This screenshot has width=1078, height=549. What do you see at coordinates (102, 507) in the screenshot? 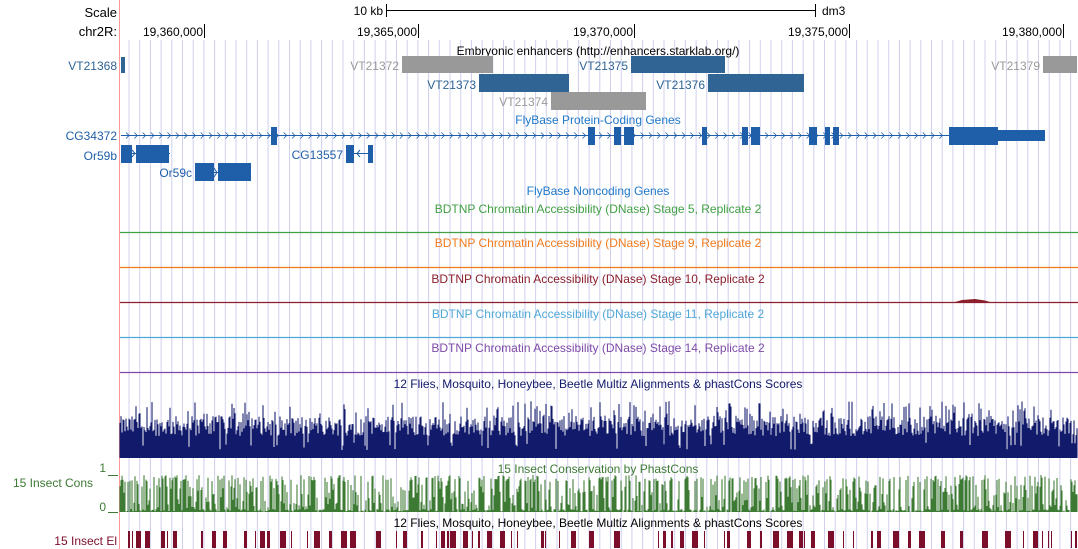
I see `phastcons-axis-min: 0` at bounding box center [102, 507].